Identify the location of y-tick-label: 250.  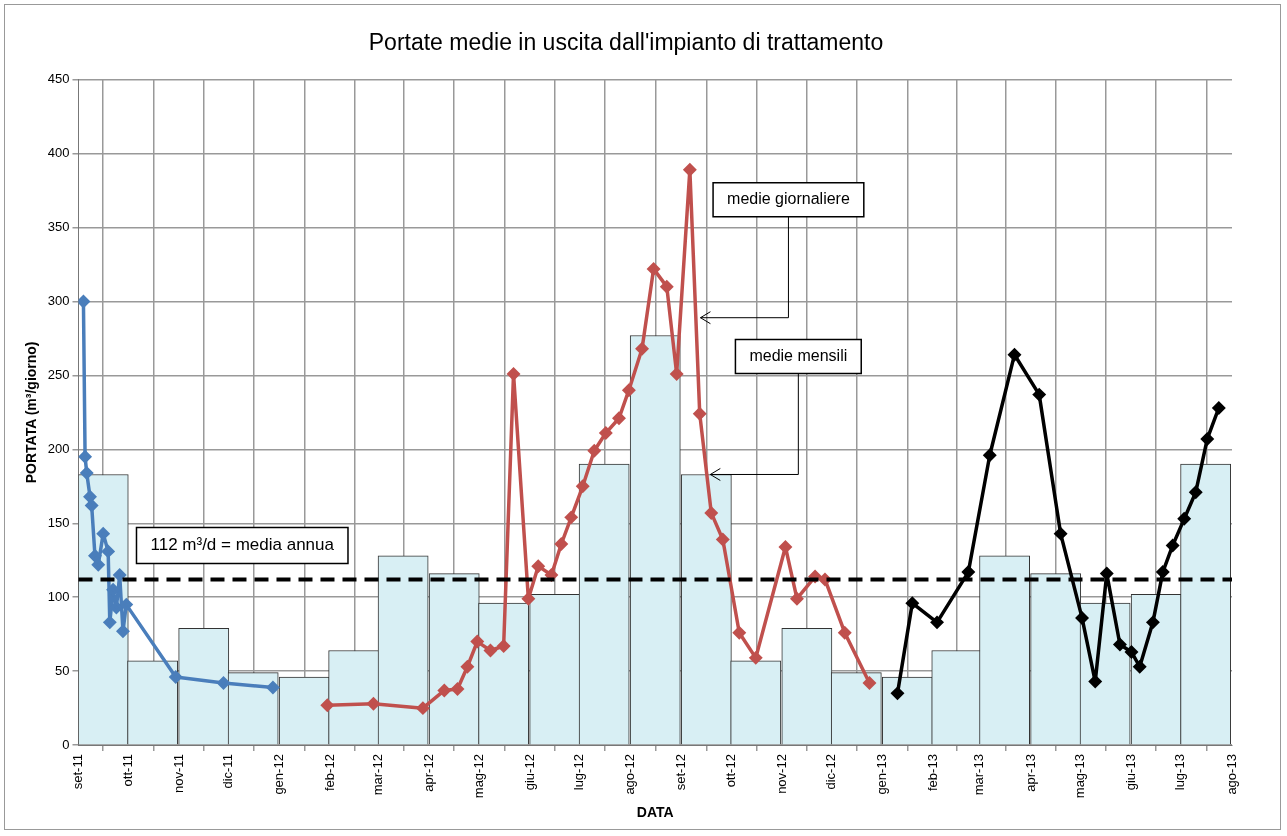
(58, 374).